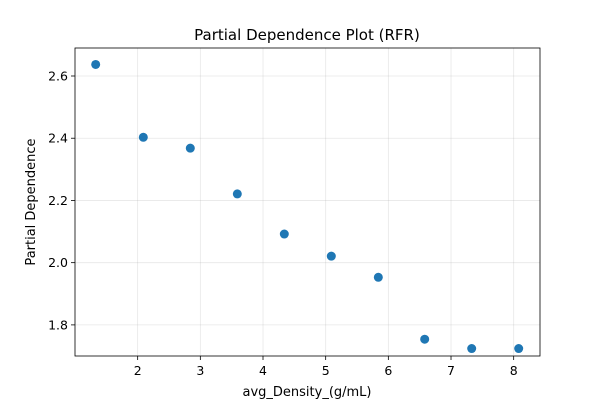 This screenshot has width=600, height=400. I want to click on x-tick-label: 6, so click(388, 370).